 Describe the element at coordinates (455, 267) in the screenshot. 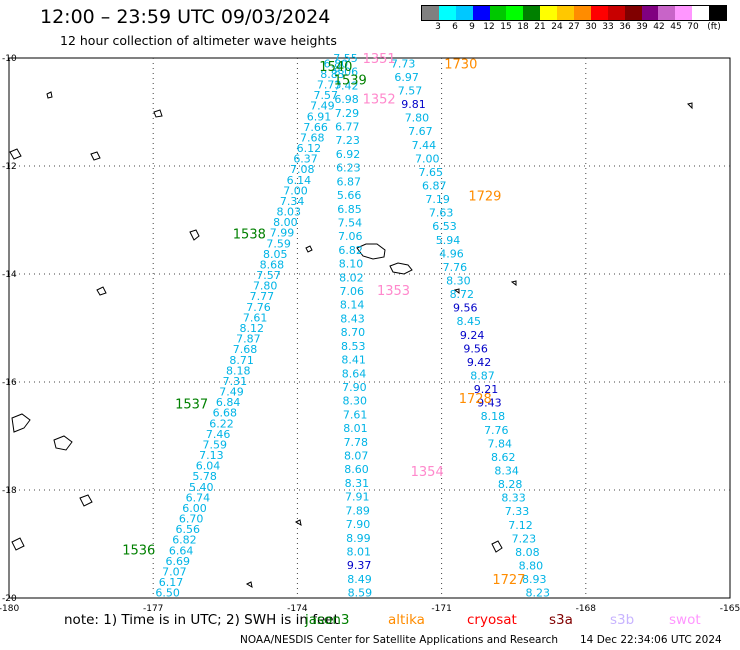

I see `wave-height-label: 7.76` at that location.